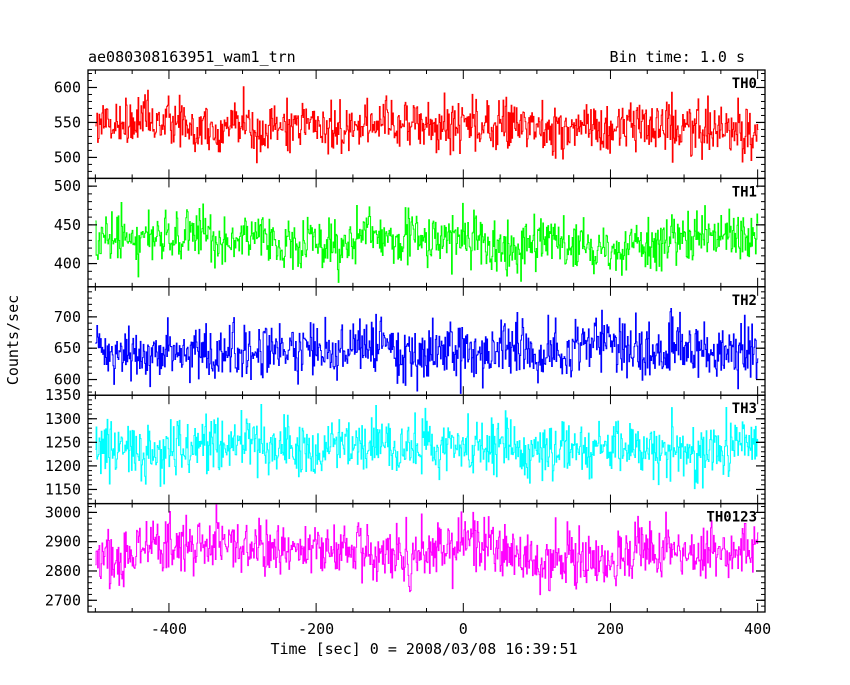 This screenshot has width=850, height=685. What do you see at coordinates (427, 447) in the screenshot?
I see `series-line-th3` at bounding box center [427, 447].